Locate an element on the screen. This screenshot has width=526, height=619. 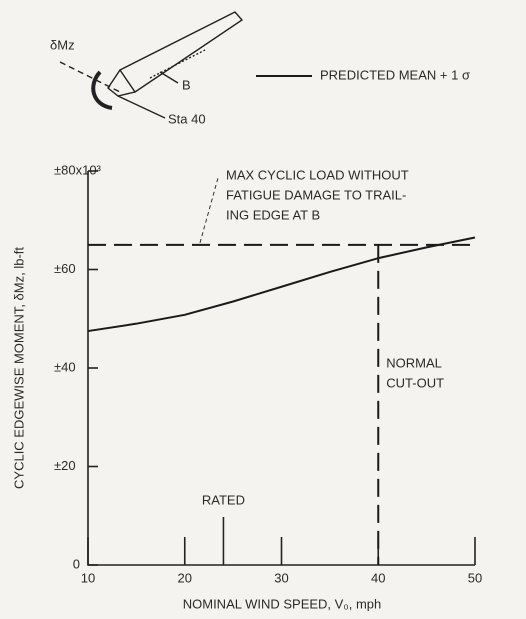
diagram-label: Sta 40 is located at coordinates (187, 118).